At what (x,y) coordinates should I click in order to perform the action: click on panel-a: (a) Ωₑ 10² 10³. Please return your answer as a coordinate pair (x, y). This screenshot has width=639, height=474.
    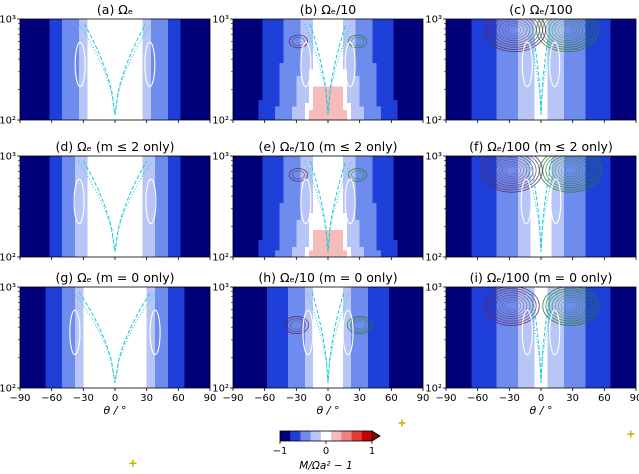
    Looking at the image, I should click on (105, 93).